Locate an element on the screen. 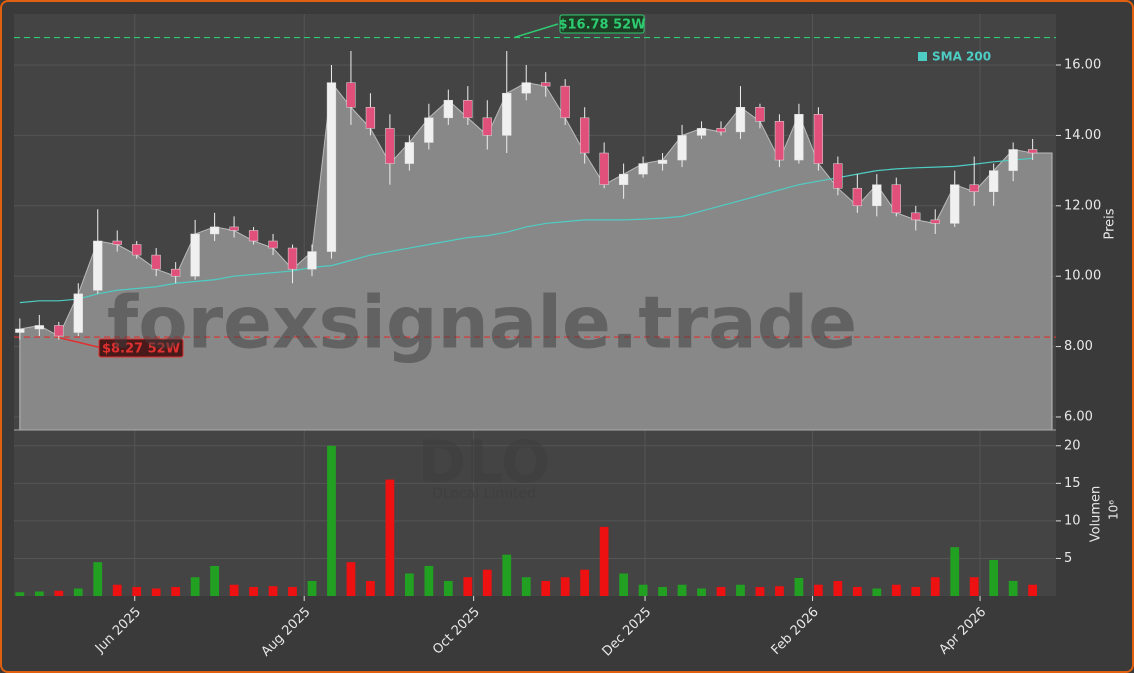 The image size is (1134, 673). x-tick-label: Jun 2025 is located at coordinates (118, 631).